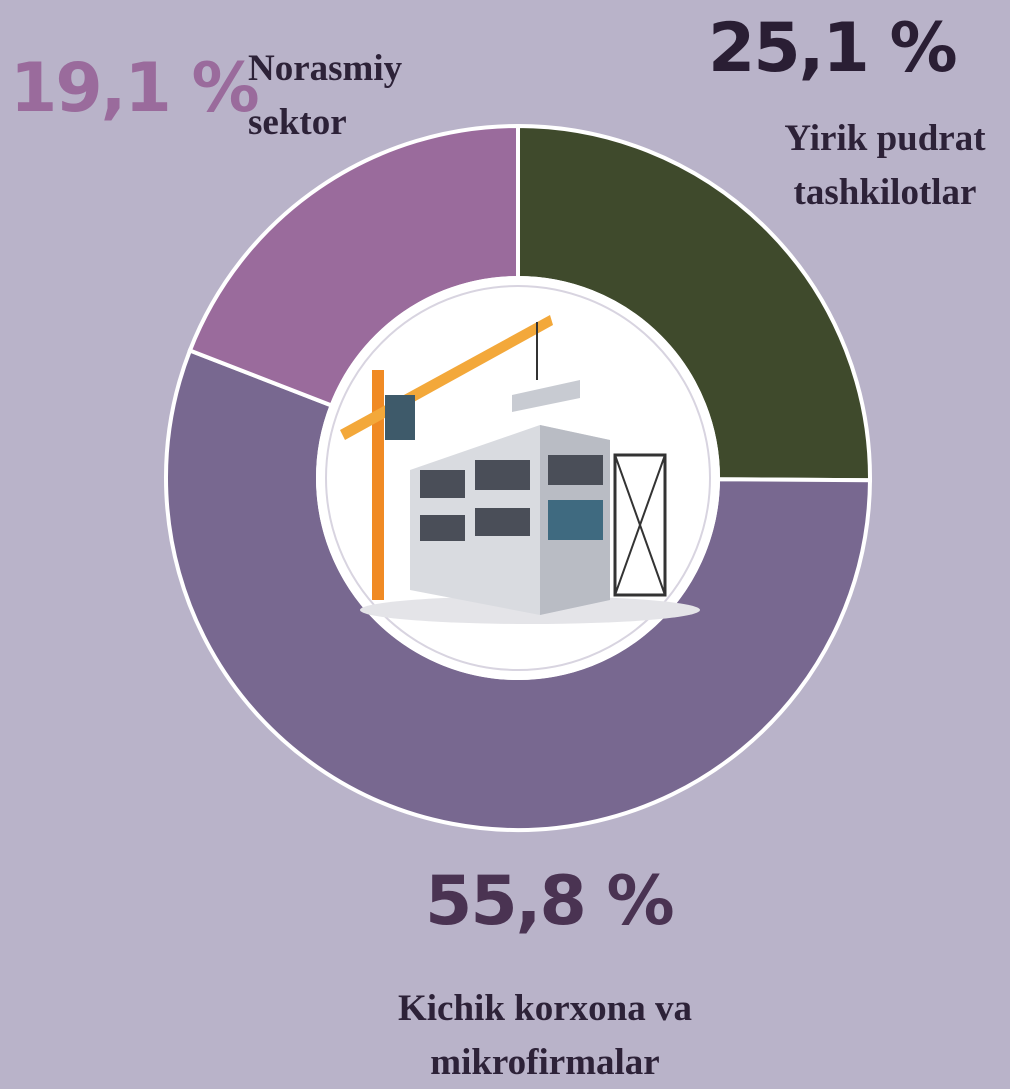  I want to click on category-label: Norasmiy sektor, so click(325, 95).